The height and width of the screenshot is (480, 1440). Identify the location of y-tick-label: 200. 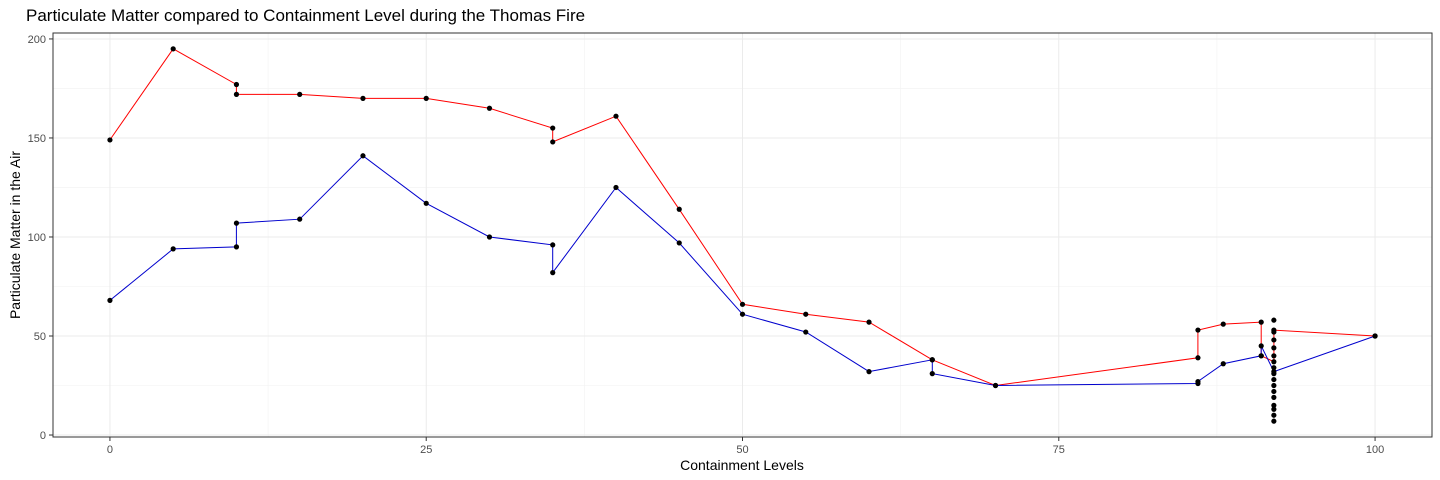
(37, 40).